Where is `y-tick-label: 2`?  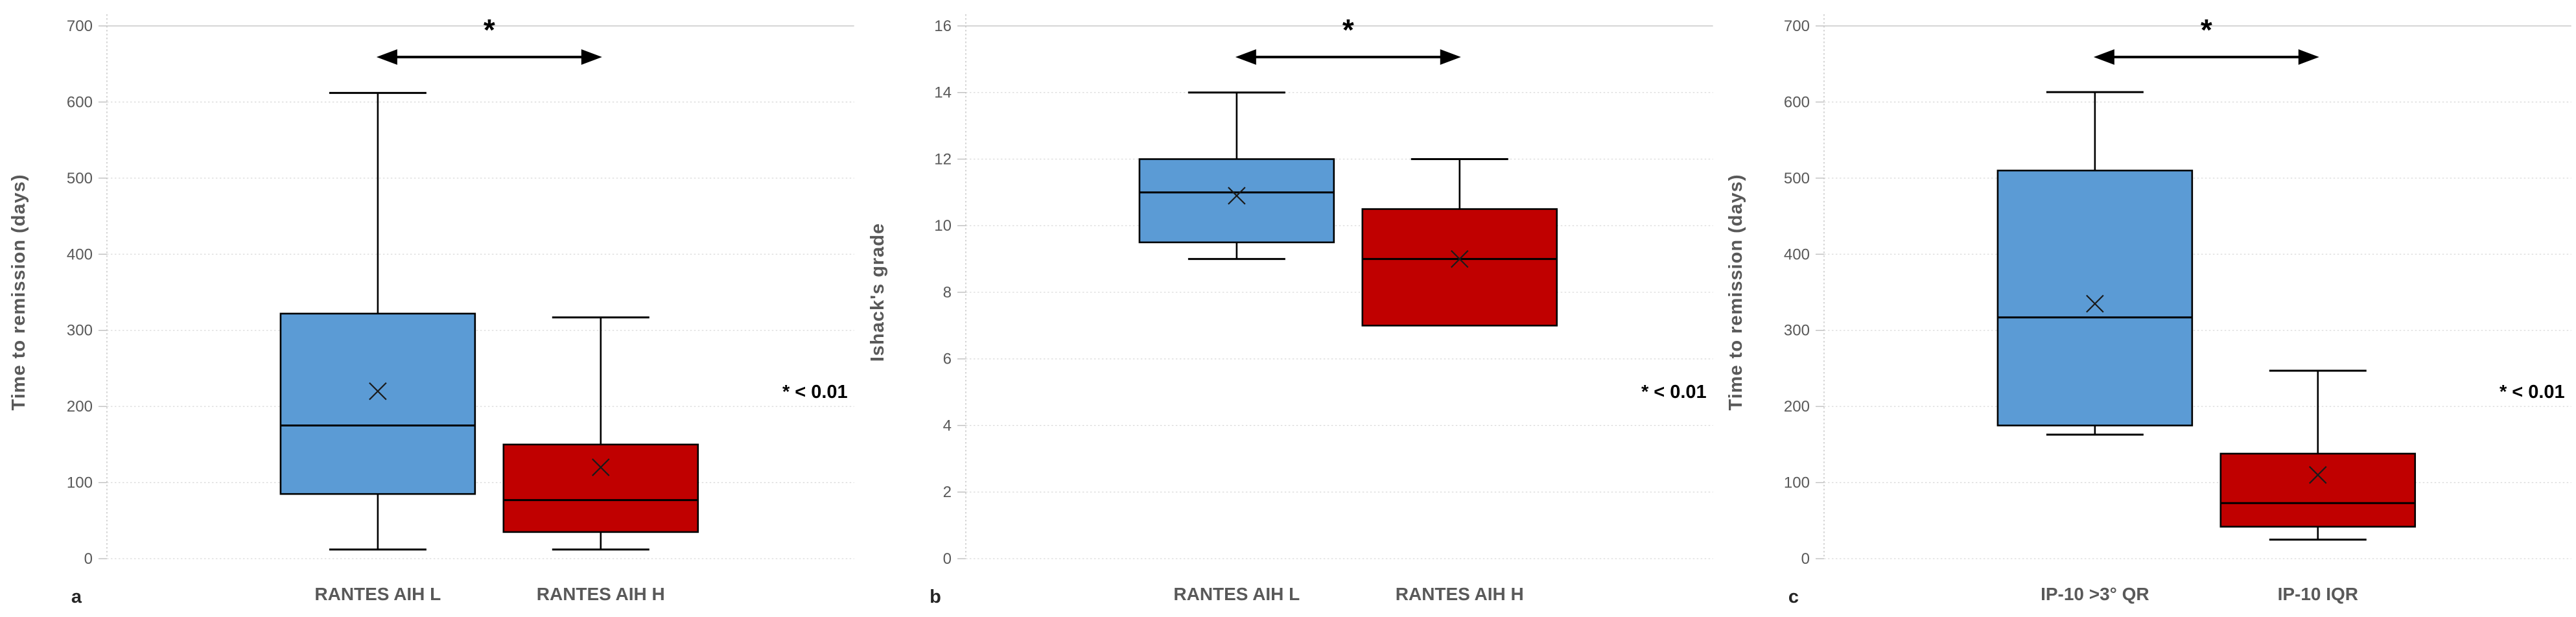
y-tick-label: 2 is located at coordinates (947, 492).